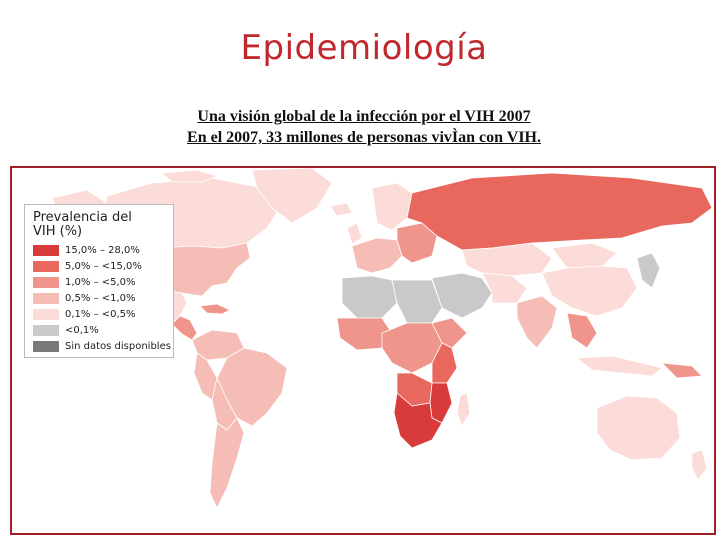  I want to click on region-uk, so click(354, 233).